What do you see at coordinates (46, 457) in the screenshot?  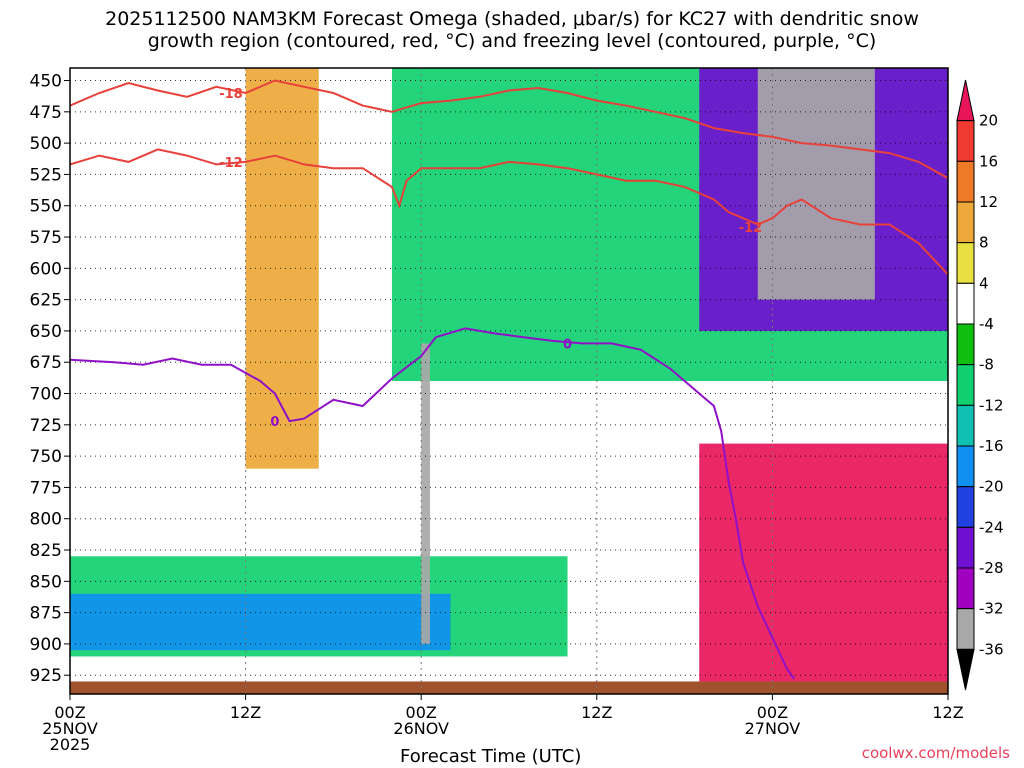 I see `y-tick-label: 750` at bounding box center [46, 457].